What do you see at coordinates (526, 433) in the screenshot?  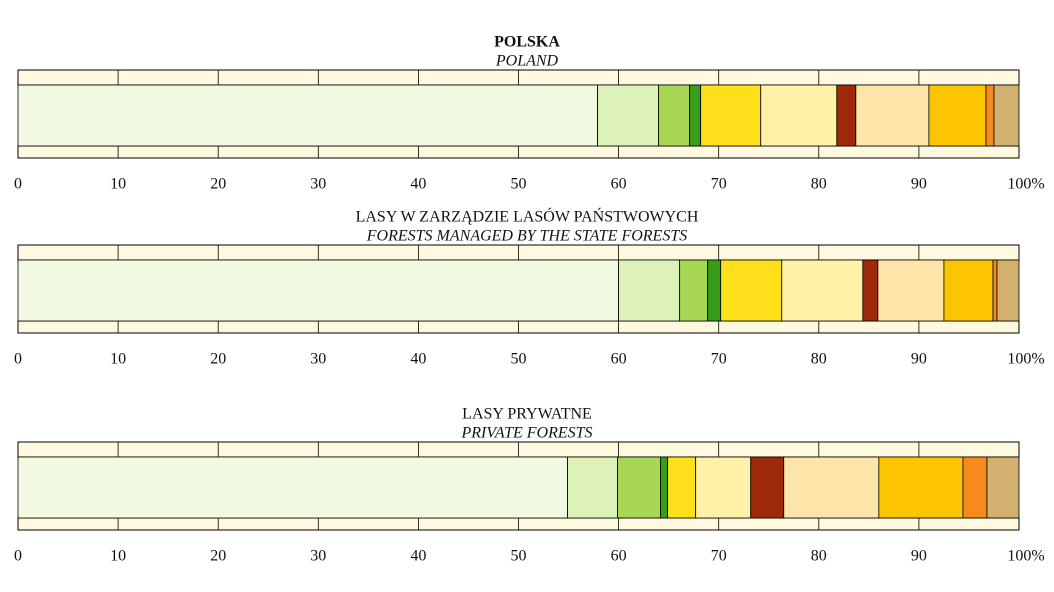 I see `chart-subtitle: PRIVATE FORESTS` at bounding box center [526, 433].